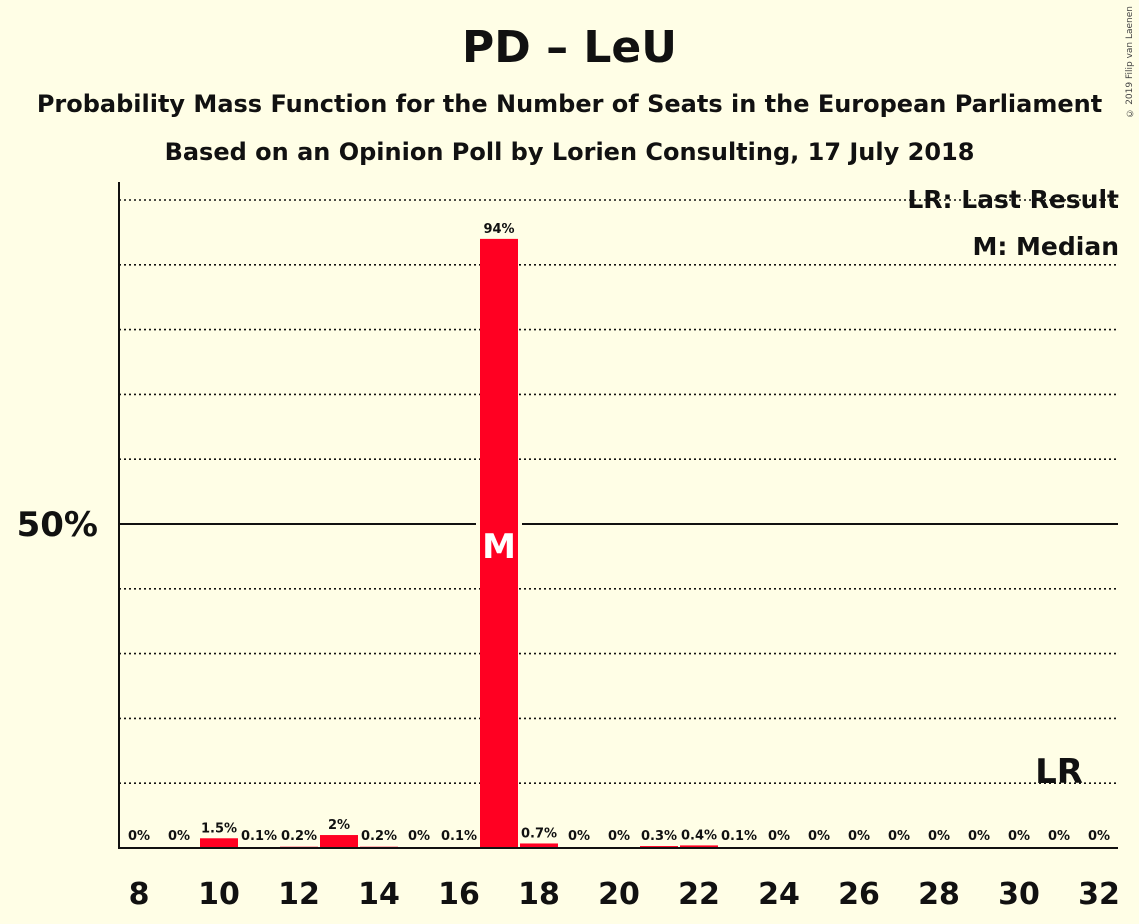 The width and height of the screenshot is (1139, 924). I want to click on median-marker: M, so click(499, 547).